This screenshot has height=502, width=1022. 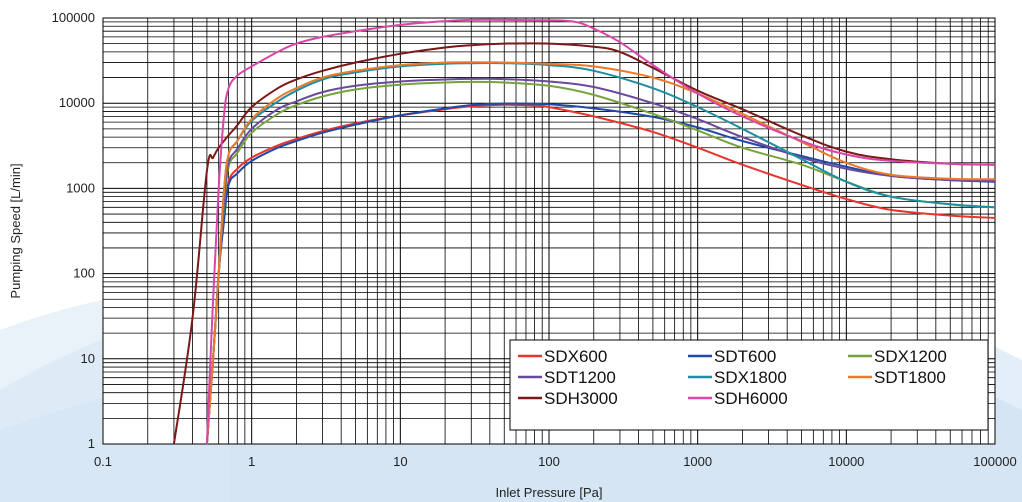 I want to click on x-tick-label: 1, so click(x=251, y=461).